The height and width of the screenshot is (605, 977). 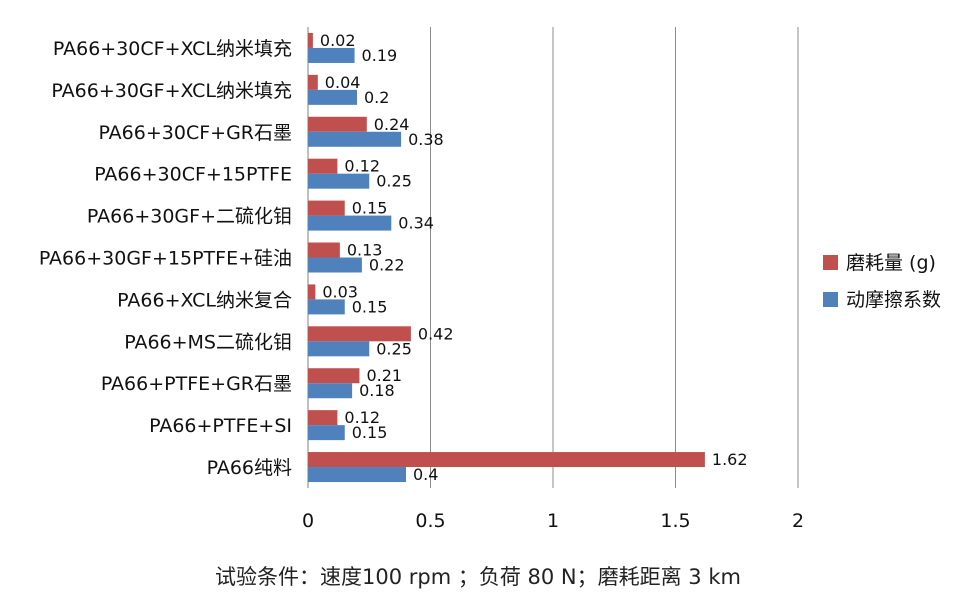 I want to click on category-label: PA66+30GF+XCL纳米填充, so click(x=171, y=91).